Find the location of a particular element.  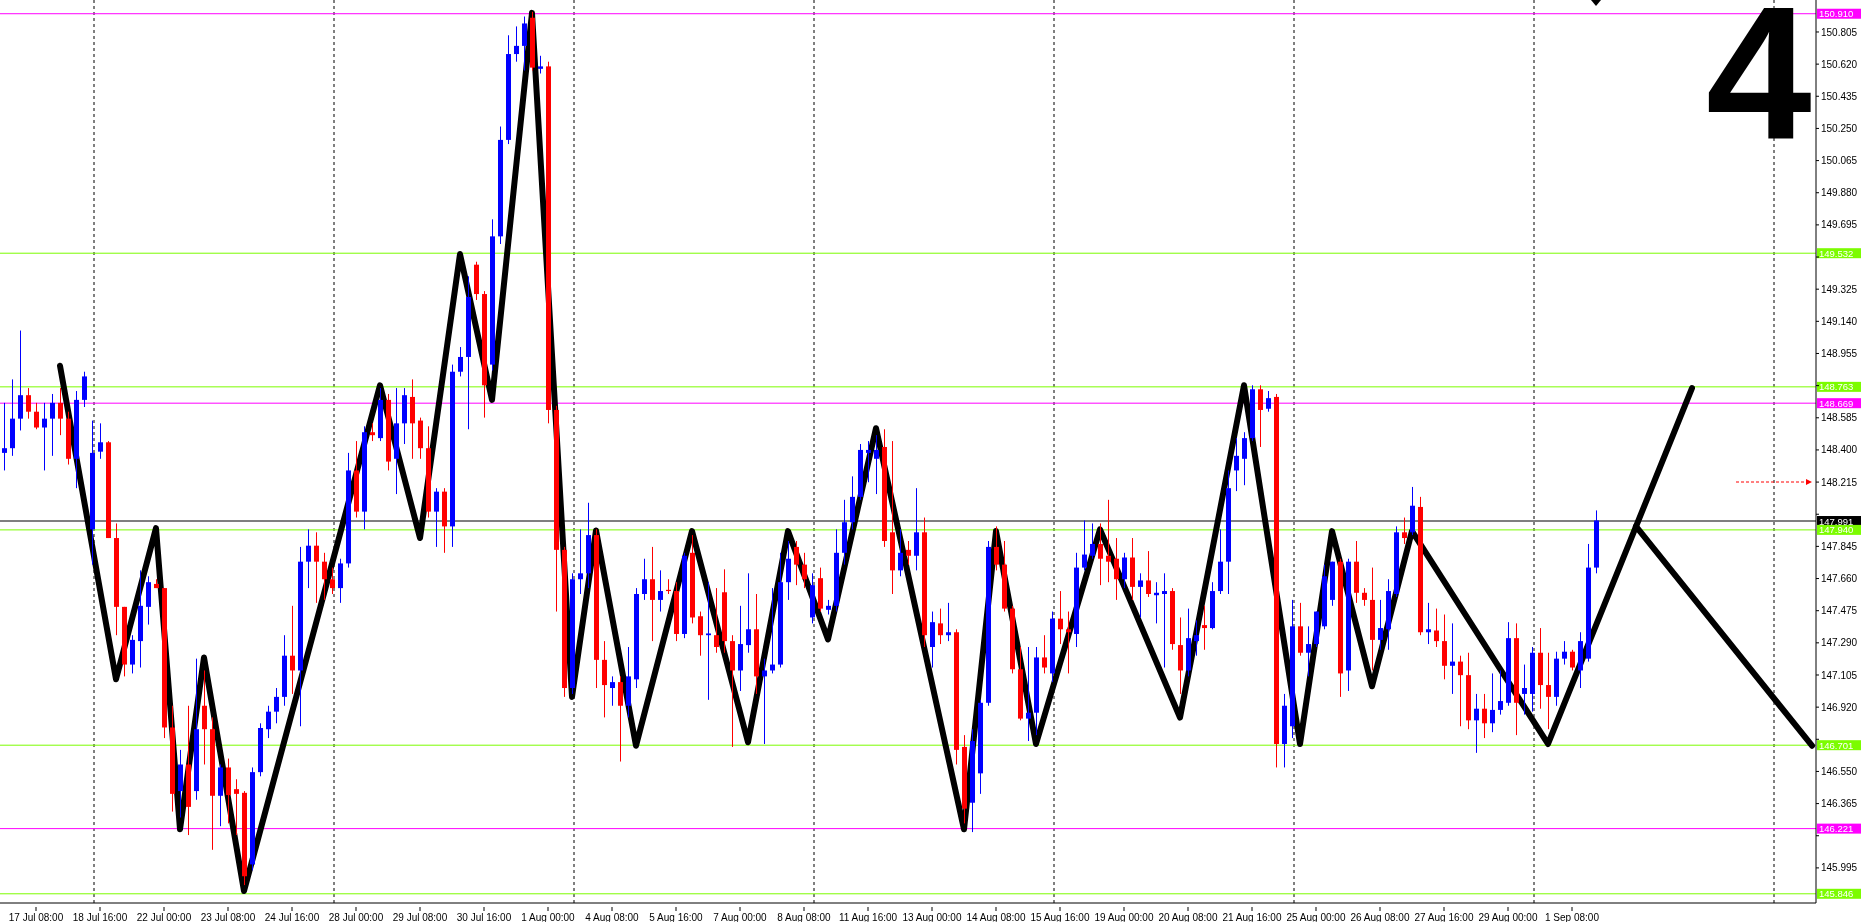

y-tick-label: 149.325 is located at coordinates (1839, 289).